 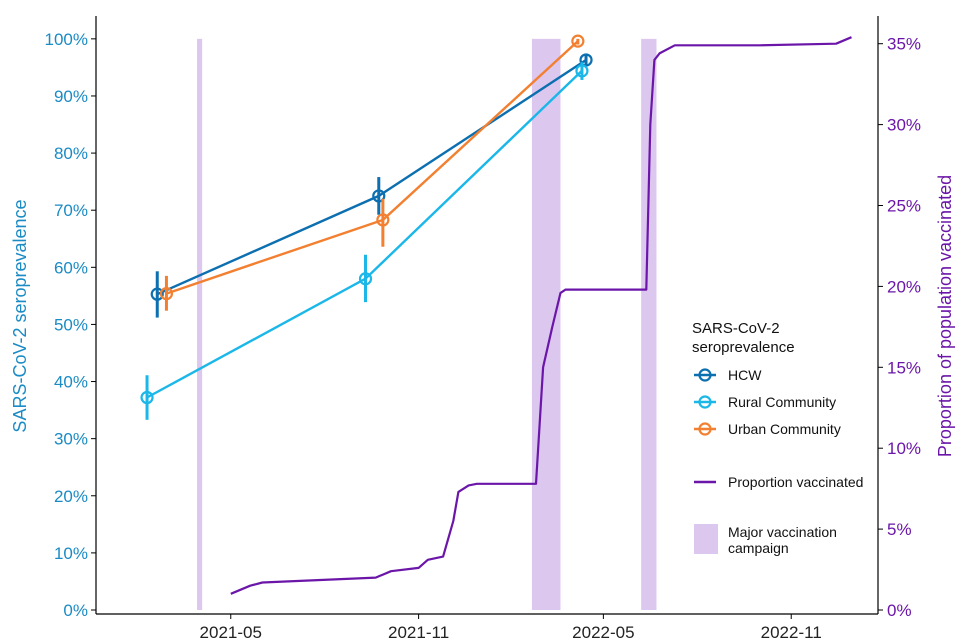 What do you see at coordinates (791, 632) in the screenshot?
I see `x-tick-label: 2022-11` at bounding box center [791, 632].